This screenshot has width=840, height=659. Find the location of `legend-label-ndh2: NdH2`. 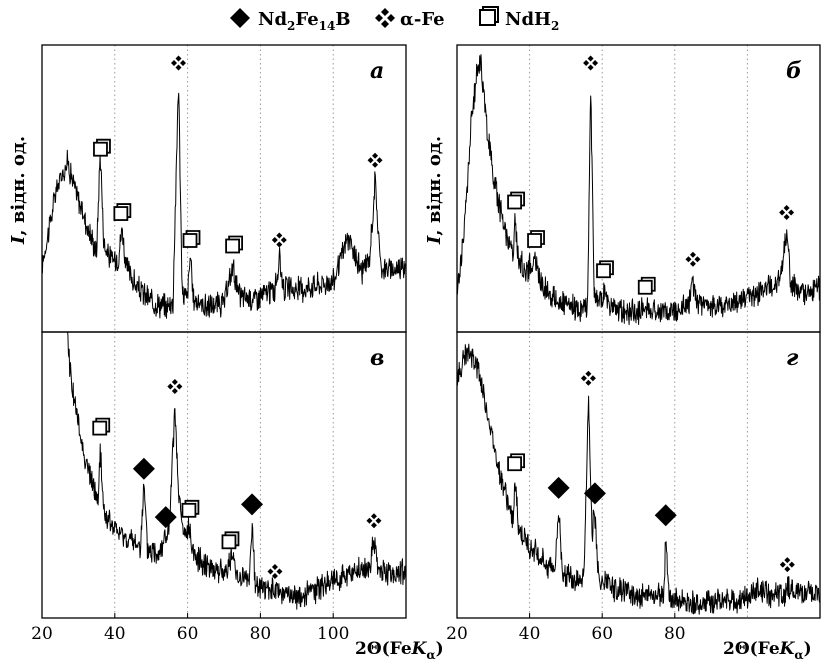

legend-label-ndh2: NdH2 is located at coordinates (532, 21).